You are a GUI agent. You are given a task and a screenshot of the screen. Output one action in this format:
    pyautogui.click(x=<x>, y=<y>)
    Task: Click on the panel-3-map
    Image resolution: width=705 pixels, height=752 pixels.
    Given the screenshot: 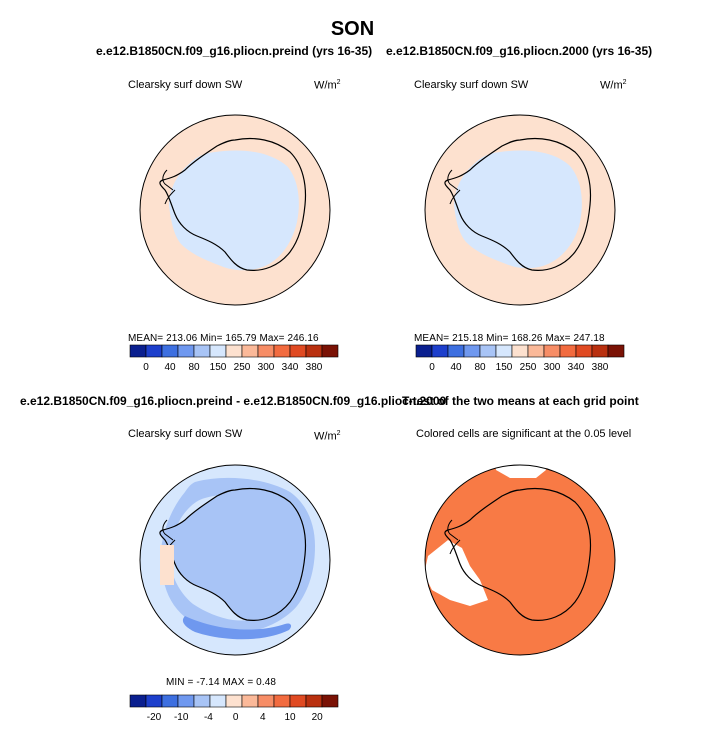 What is the action you would take?
    pyautogui.click(x=235, y=560)
    